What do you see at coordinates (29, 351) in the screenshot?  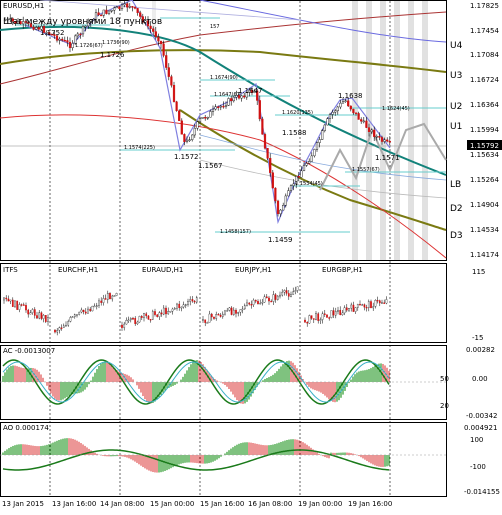 I see `ac-title: AC -0.0013007` at bounding box center [29, 351].